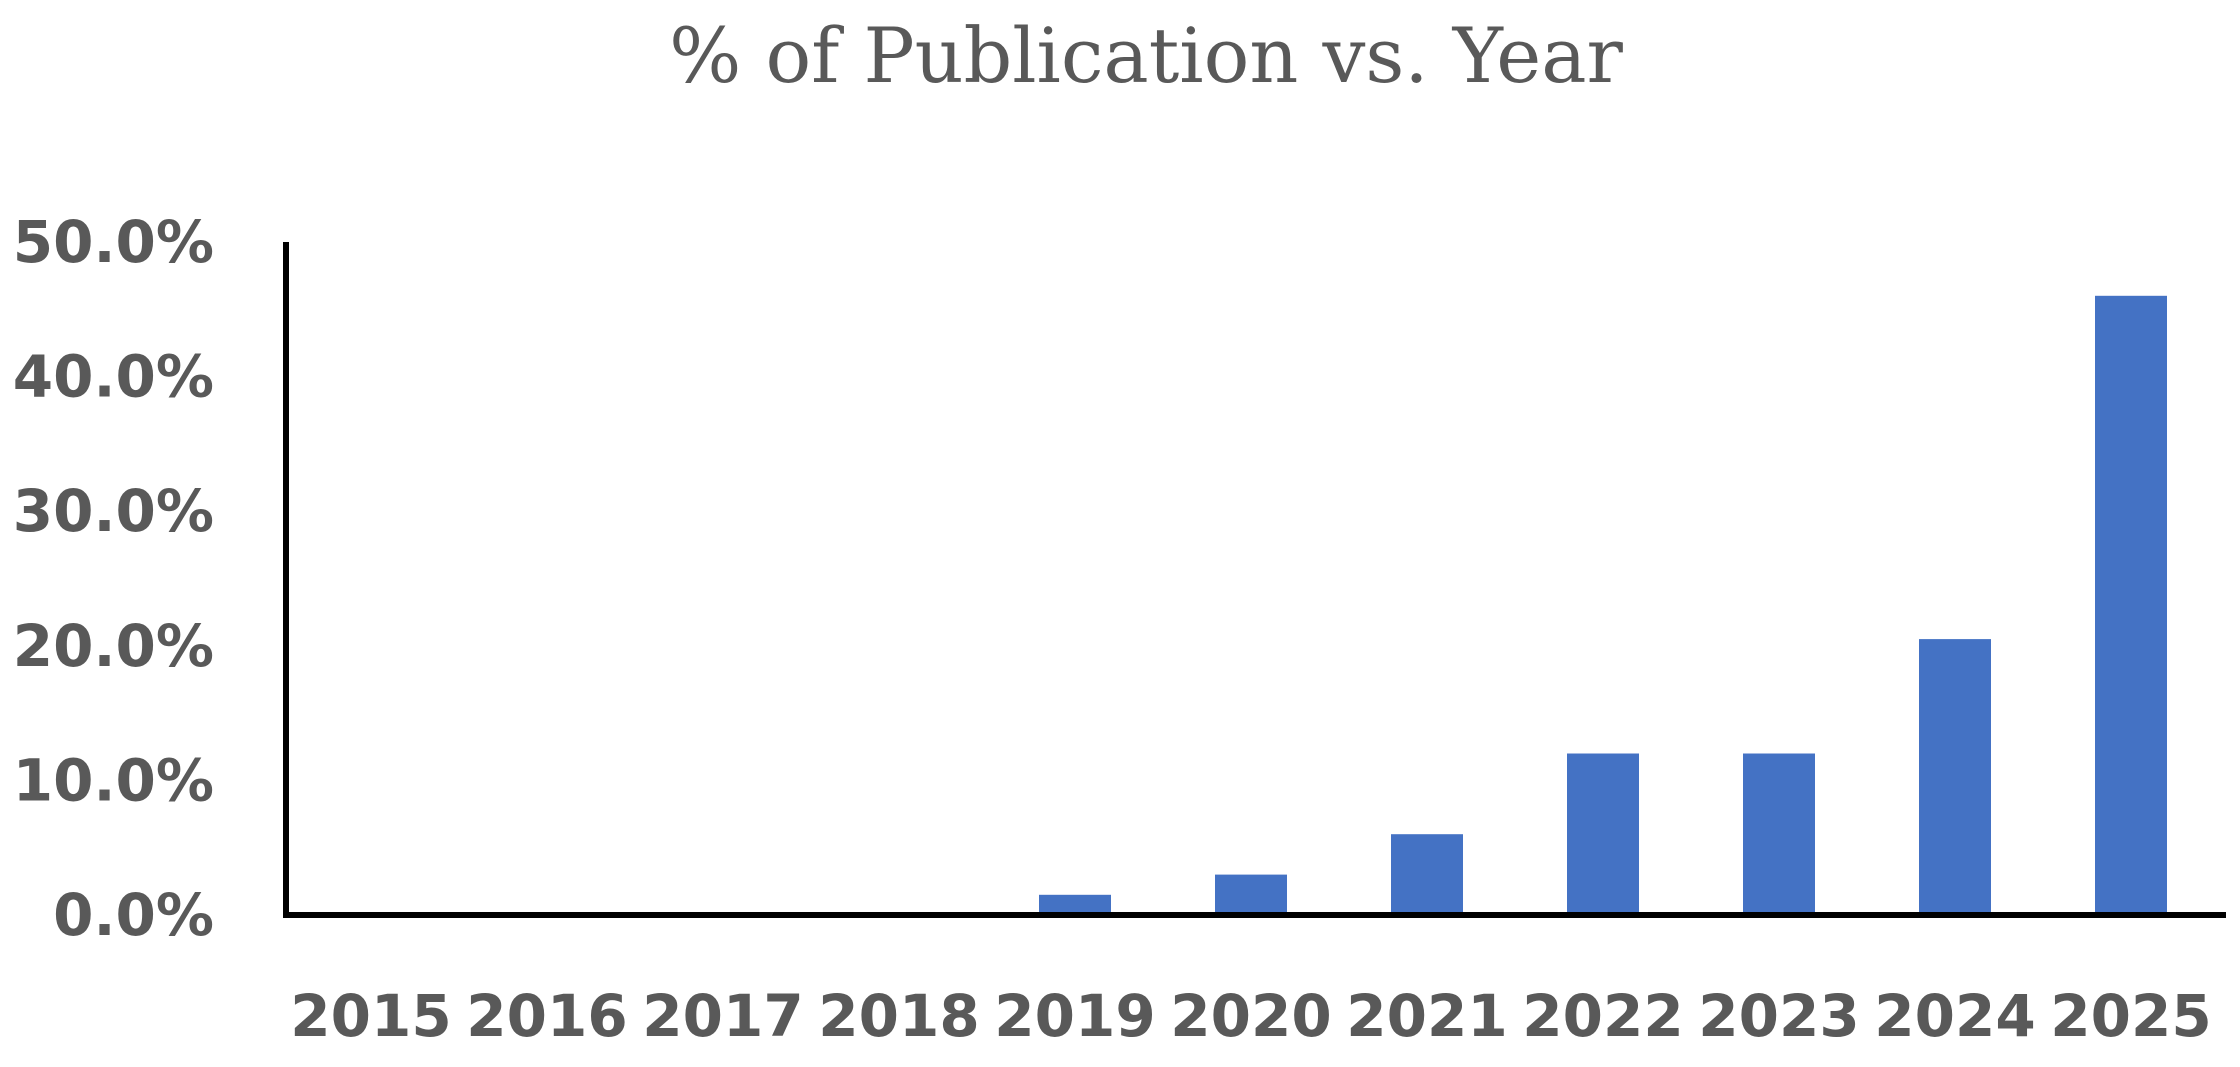 This screenshot has height=1067, width=2240. What do you see at coordinates (113, 377) in the screenshot?
I see `y-tick-label: 40.0%` at bounding box center [113, 377].